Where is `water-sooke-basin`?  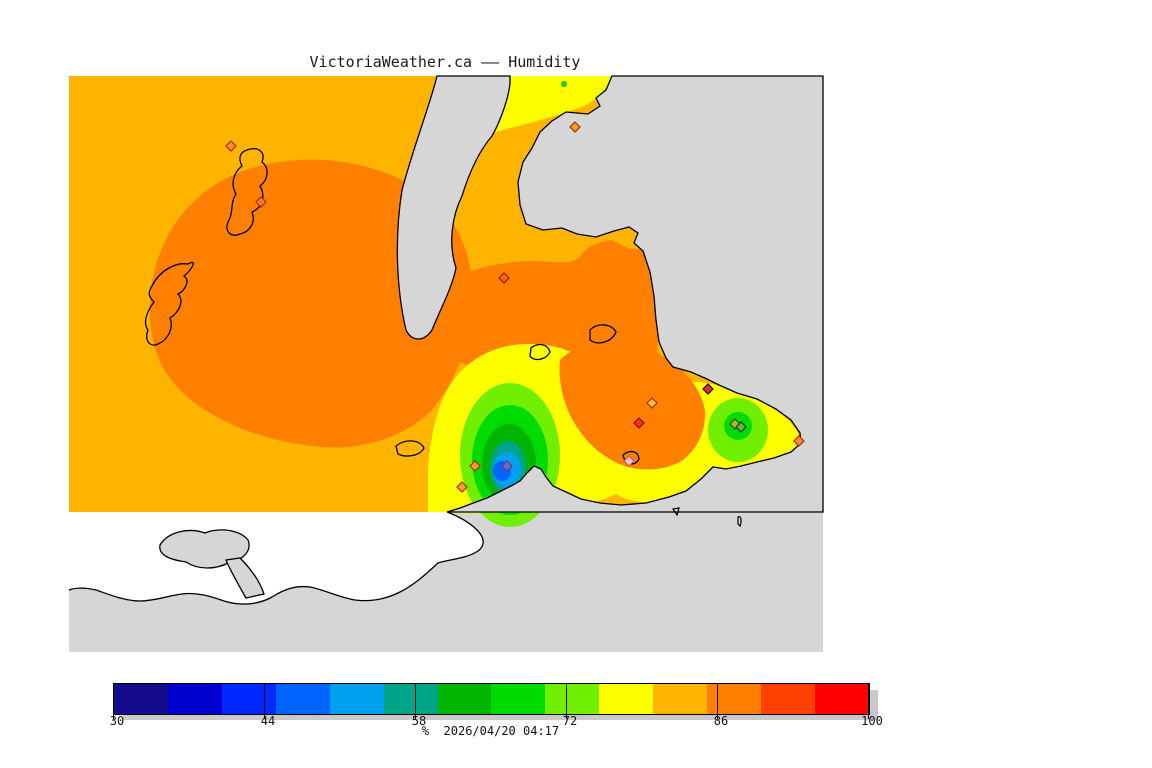
water-sooke-basin is located at coordinates (204, 549).